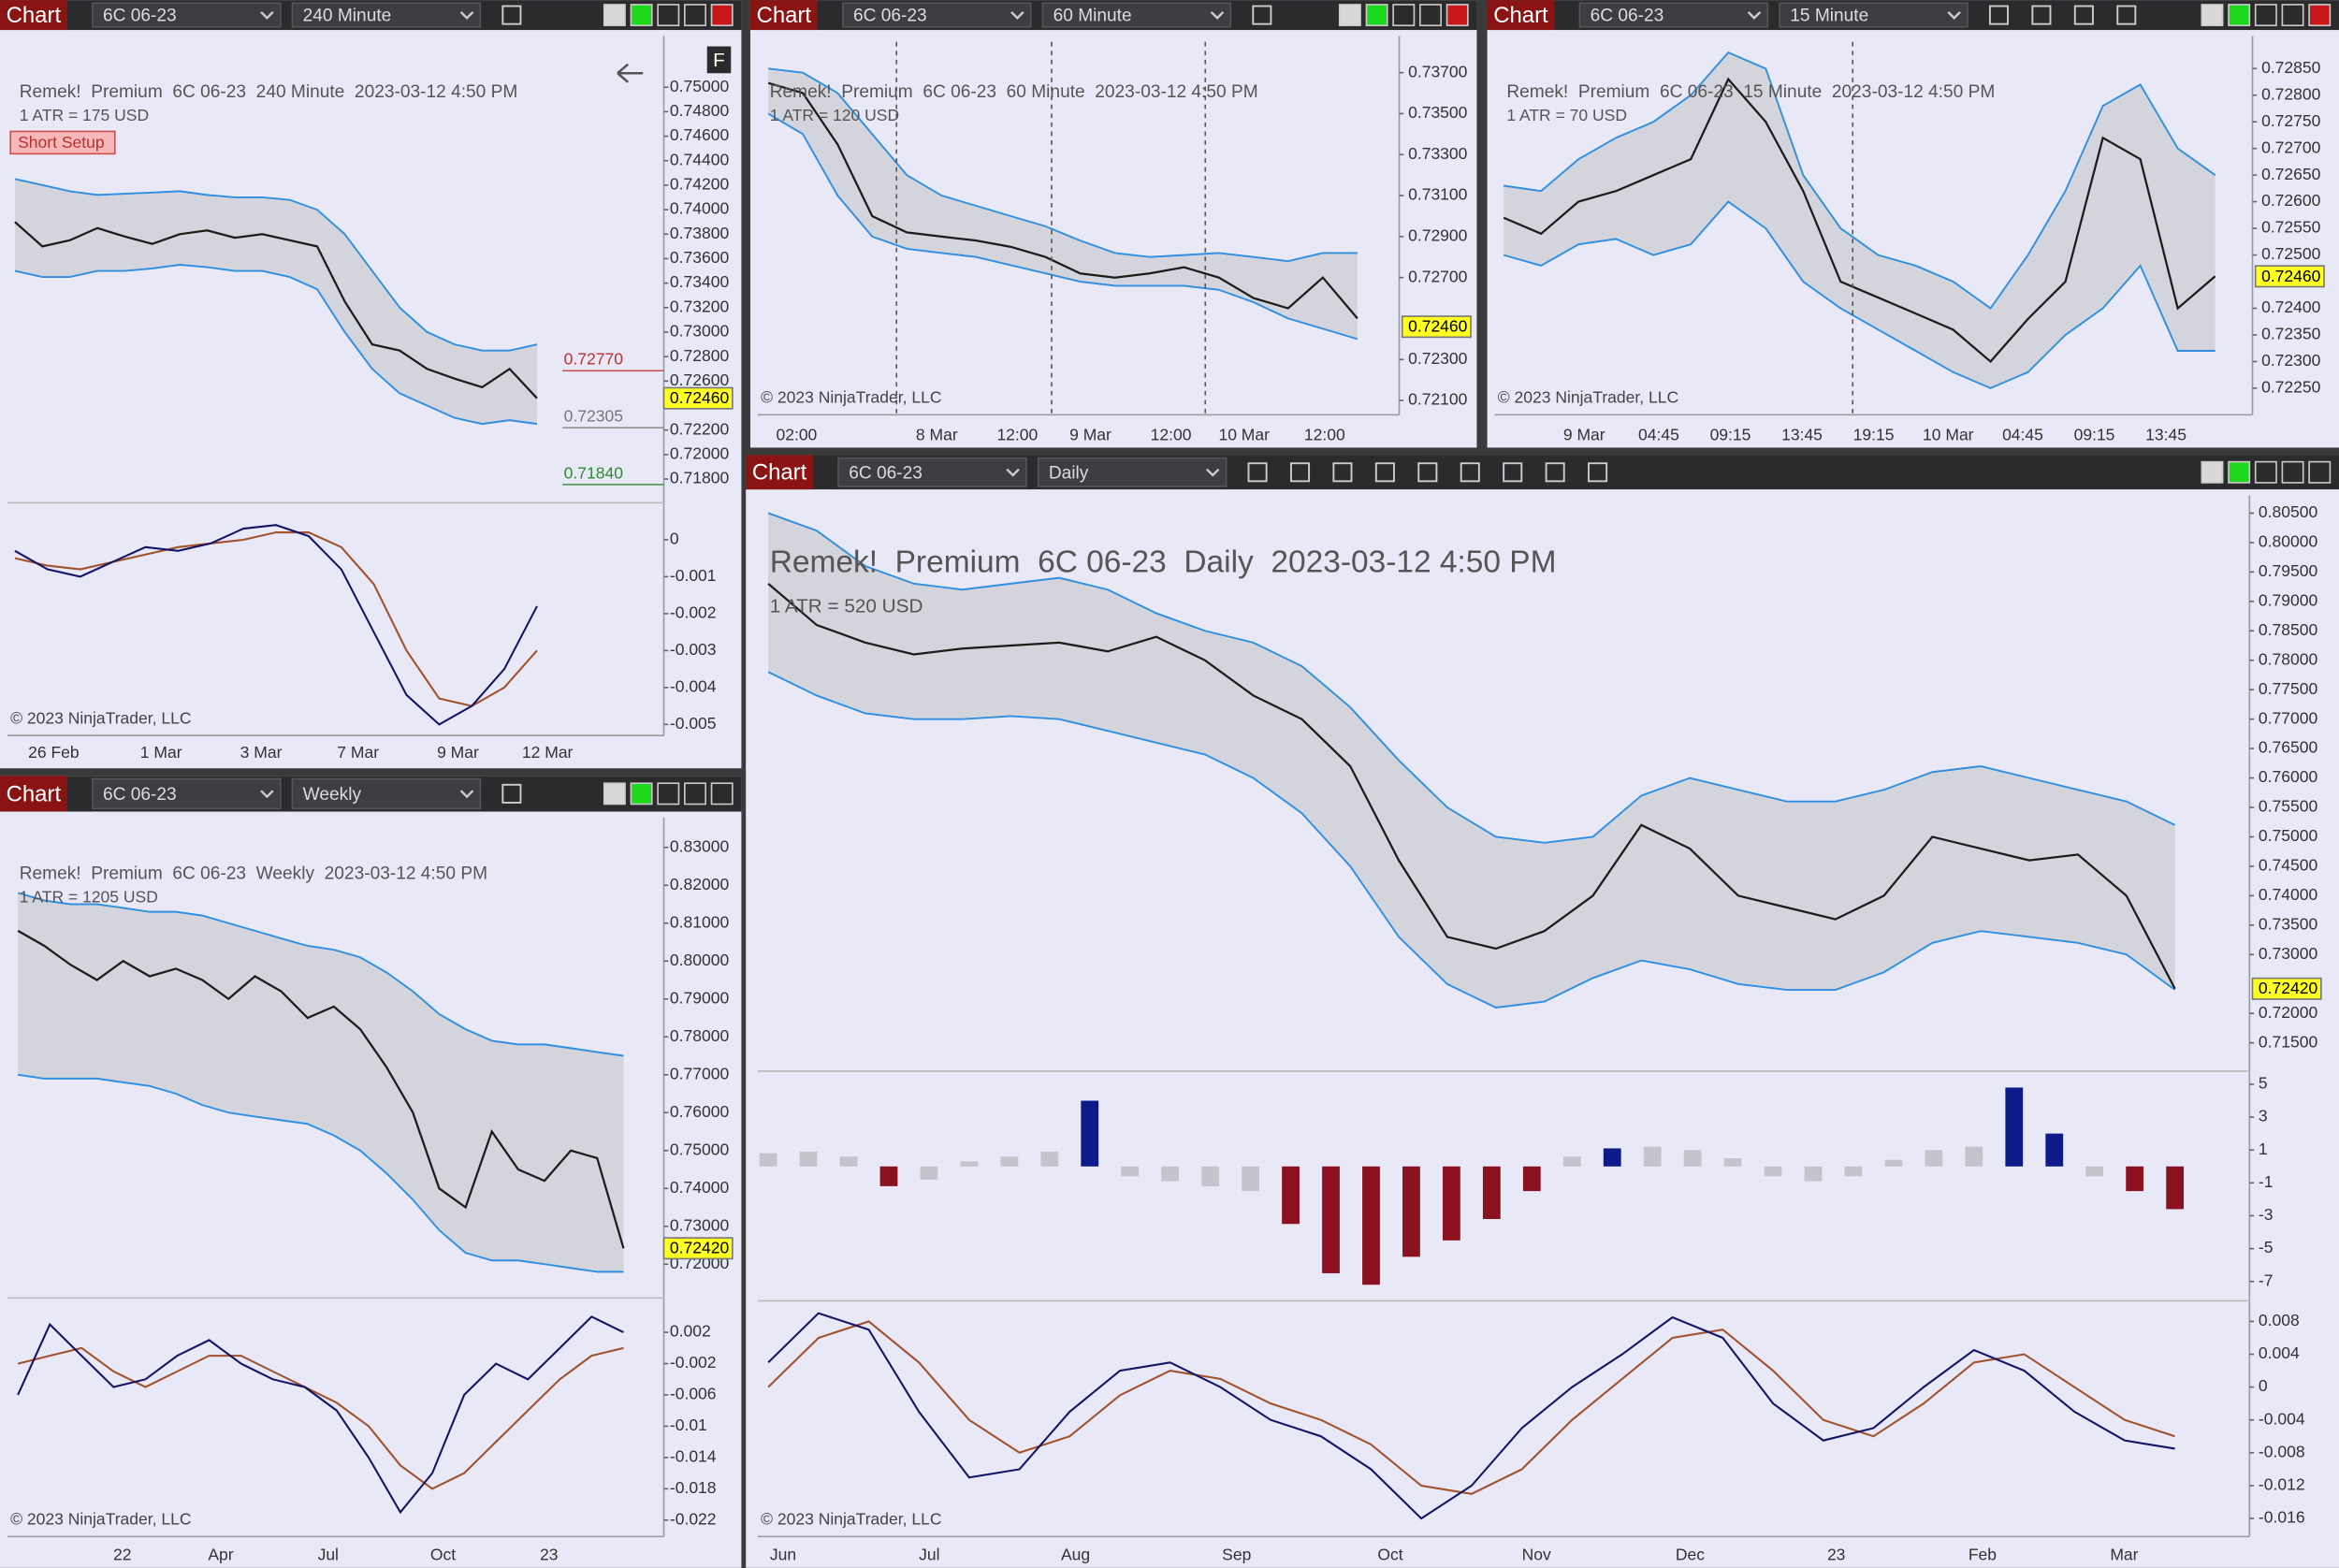 The width and height of the screenshot is (2339, 1568). What do you see at coordinates (276, 310) in the screenshot?
I see `price-line` at bounding box center [276, 310].